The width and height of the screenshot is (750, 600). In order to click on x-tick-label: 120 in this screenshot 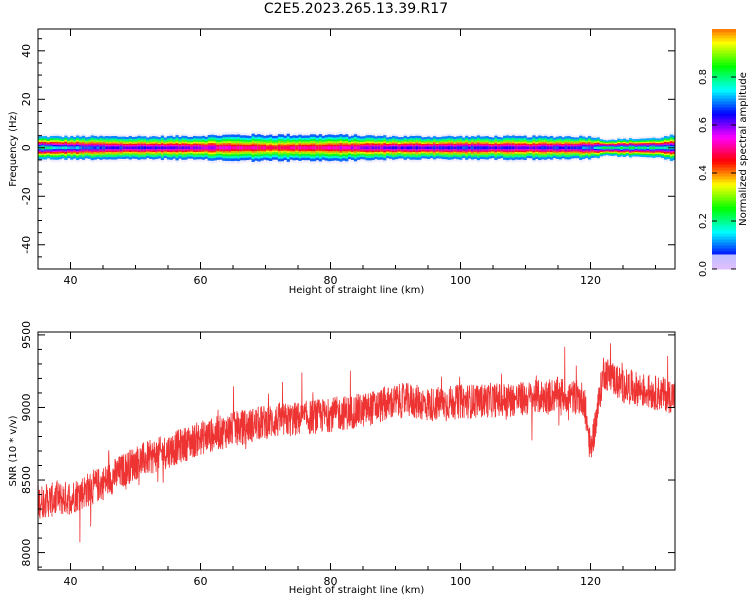, I will do `click(590, 280)`.